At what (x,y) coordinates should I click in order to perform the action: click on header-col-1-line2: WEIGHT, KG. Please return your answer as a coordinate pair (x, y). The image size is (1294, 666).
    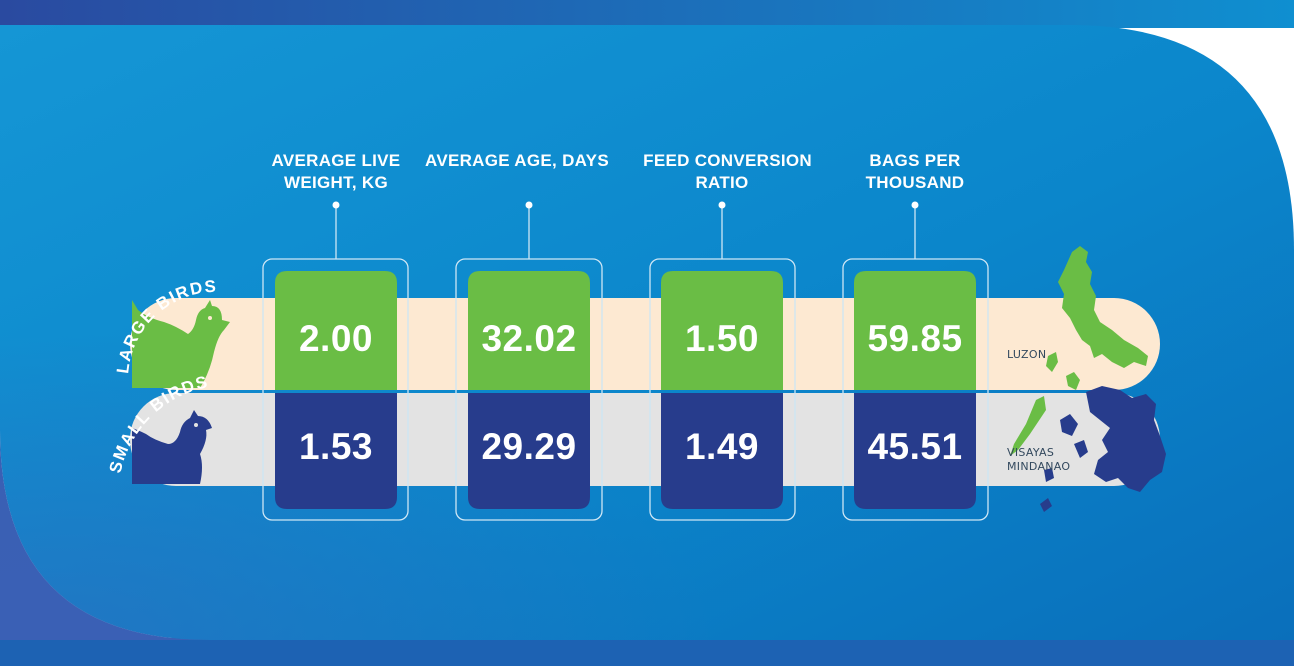
    Looking at the image, I should click on (336, 182).